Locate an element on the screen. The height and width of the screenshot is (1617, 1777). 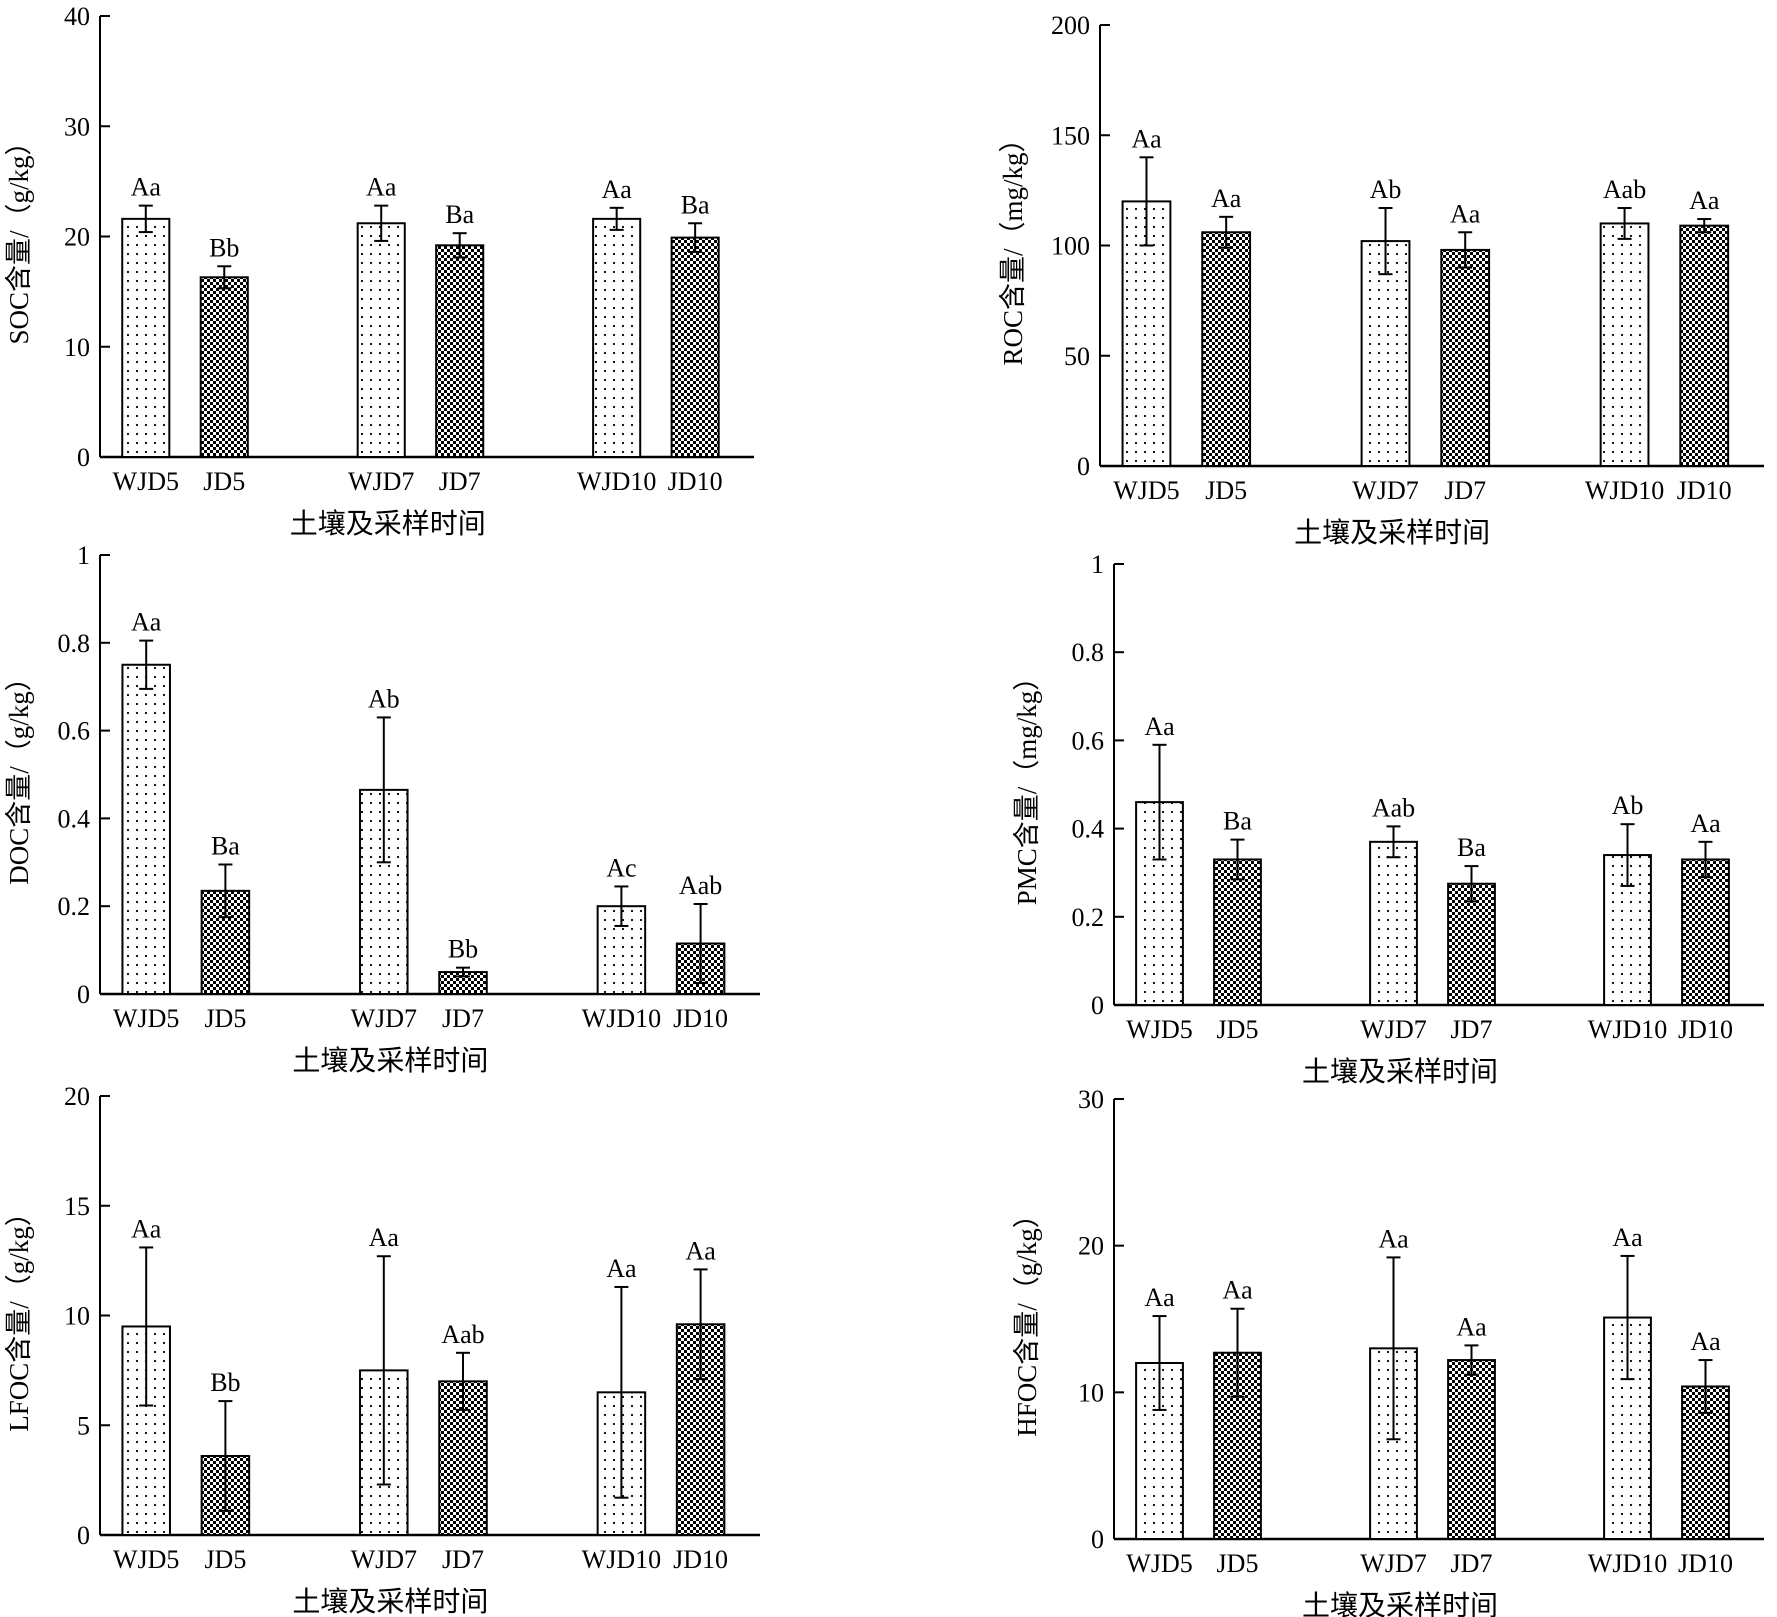
y-tick-label: 200 is located at coordinates (1070, 25).